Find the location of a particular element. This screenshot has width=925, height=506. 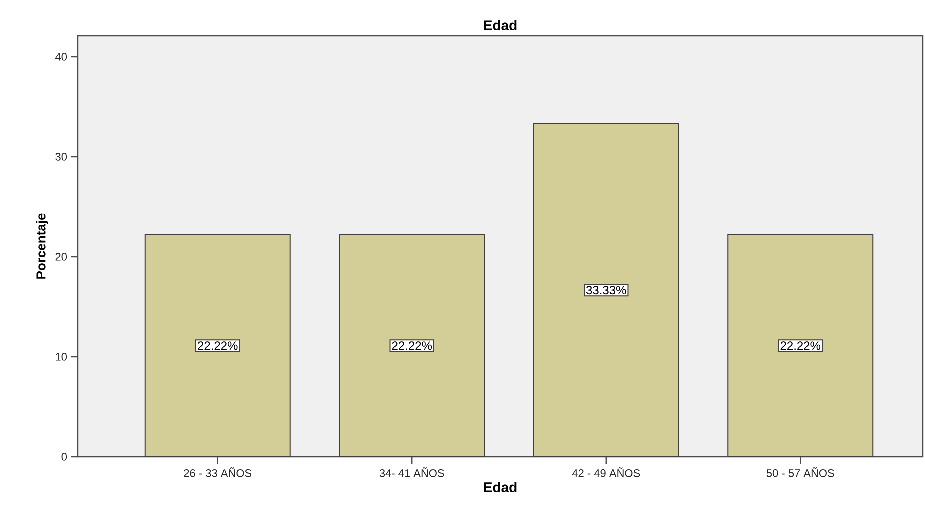

y-tick-label: 30 is located at coordinates (62, 157).